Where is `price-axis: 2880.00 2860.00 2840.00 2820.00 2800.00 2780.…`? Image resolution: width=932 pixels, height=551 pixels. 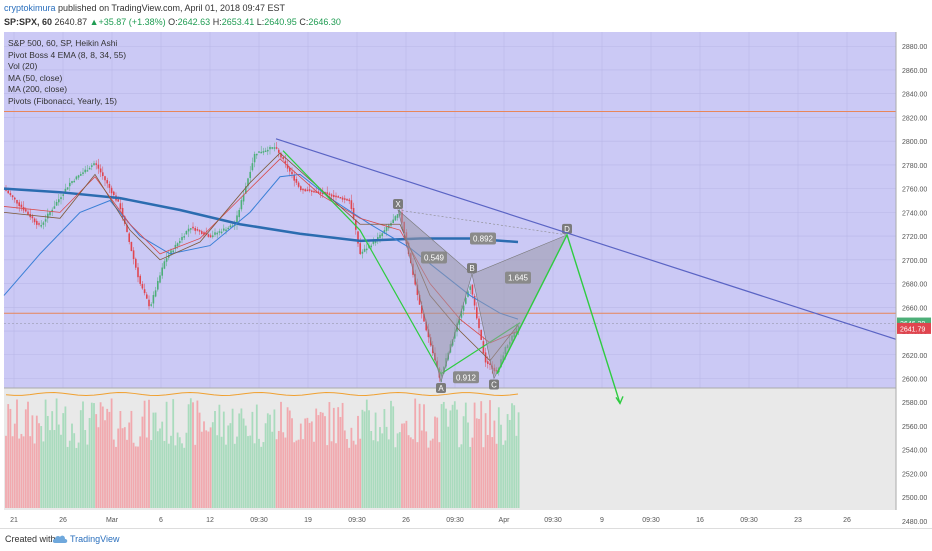
price-axis: 2880.00 2860.00 2840.00 2820.00 2800.00 2780.… is located at coordinates (913, 279).